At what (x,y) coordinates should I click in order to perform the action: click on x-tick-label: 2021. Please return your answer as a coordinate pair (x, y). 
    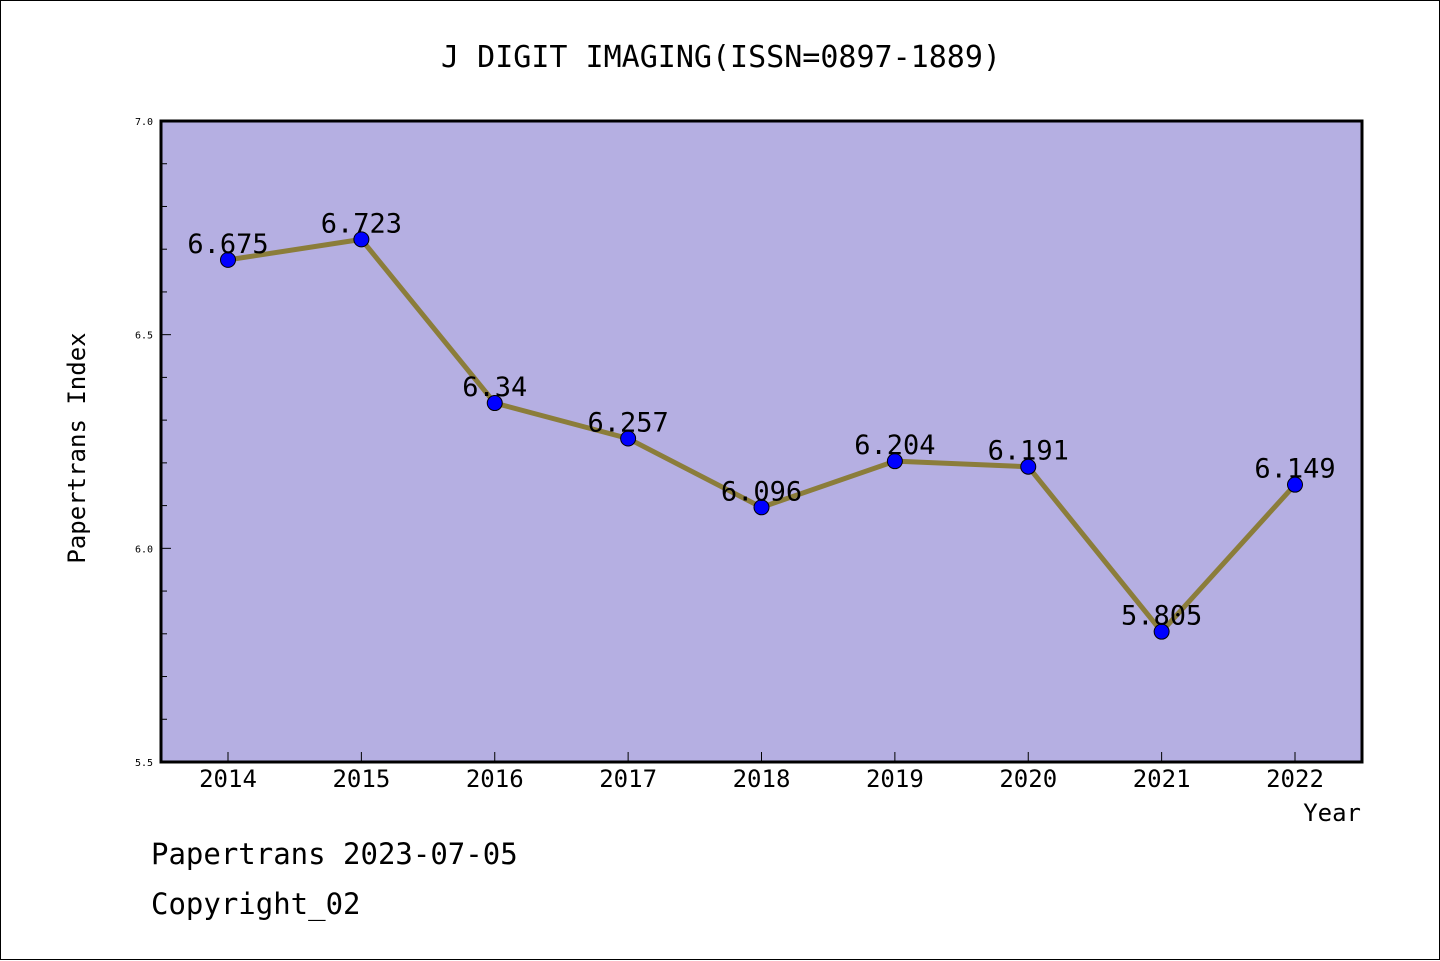
    Looking at the image, I should click on (1162, 779).